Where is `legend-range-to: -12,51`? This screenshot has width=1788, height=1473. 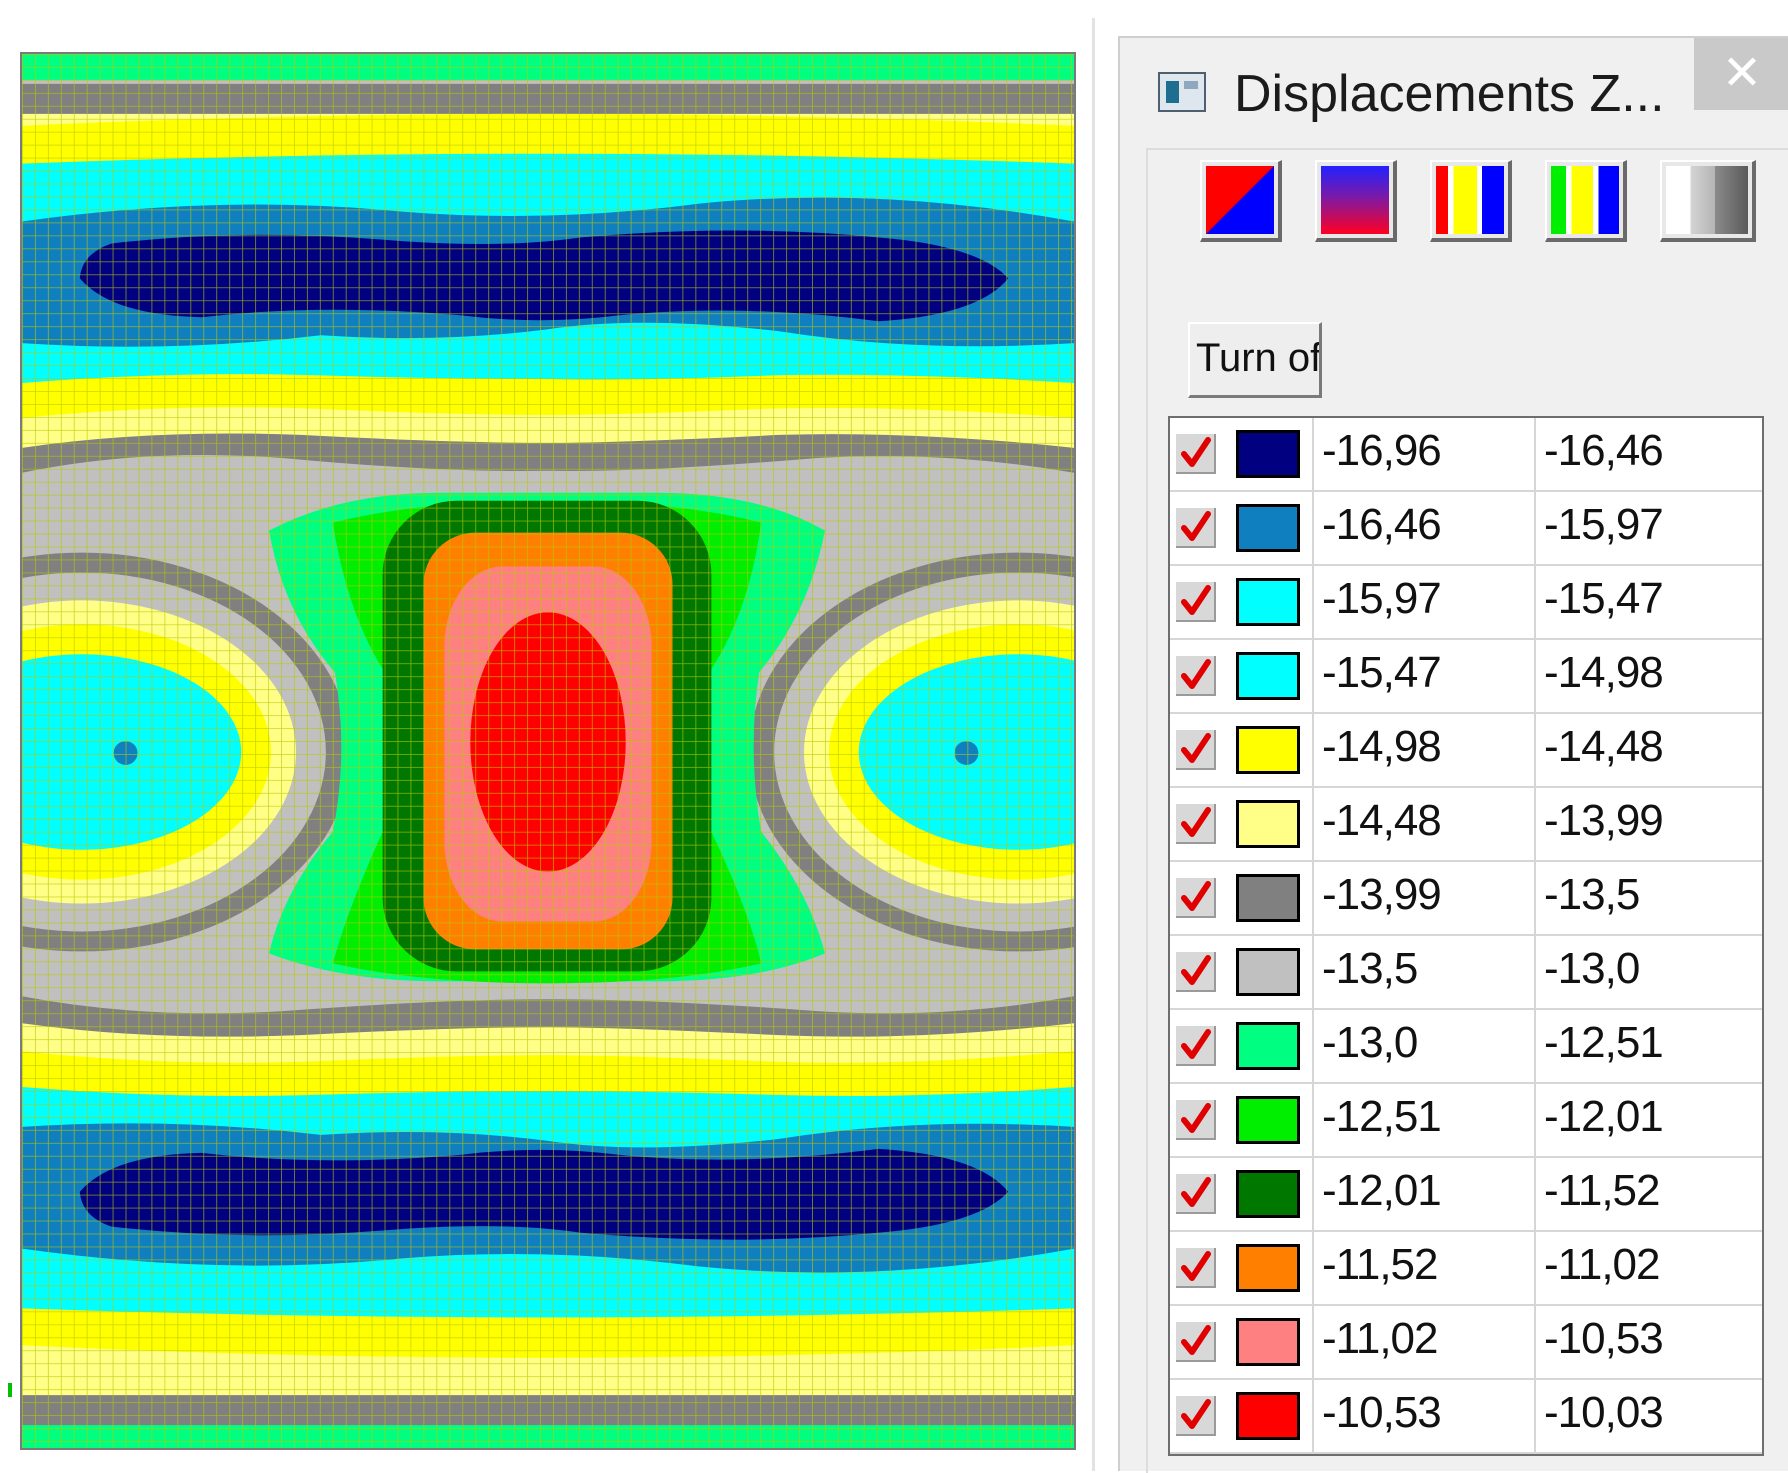
legend-range-to: -12,51 is located at coordinates (1604, 1042).